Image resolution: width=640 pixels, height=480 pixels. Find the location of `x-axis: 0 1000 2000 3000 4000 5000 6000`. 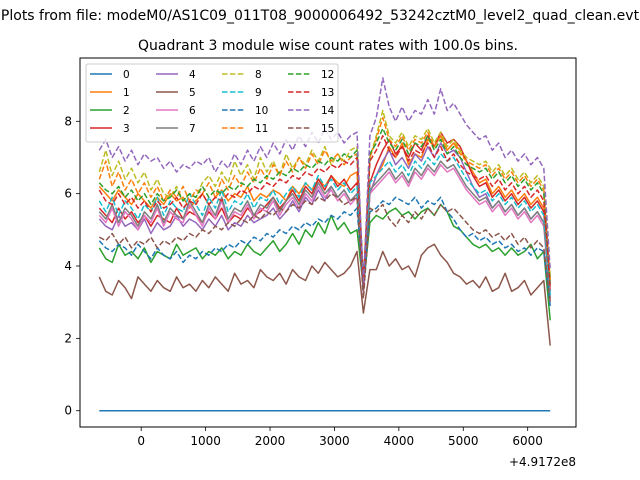

x-axis: 0 1000 2000 3000 4000 5000 6000 is located at coordinates (340, 441).